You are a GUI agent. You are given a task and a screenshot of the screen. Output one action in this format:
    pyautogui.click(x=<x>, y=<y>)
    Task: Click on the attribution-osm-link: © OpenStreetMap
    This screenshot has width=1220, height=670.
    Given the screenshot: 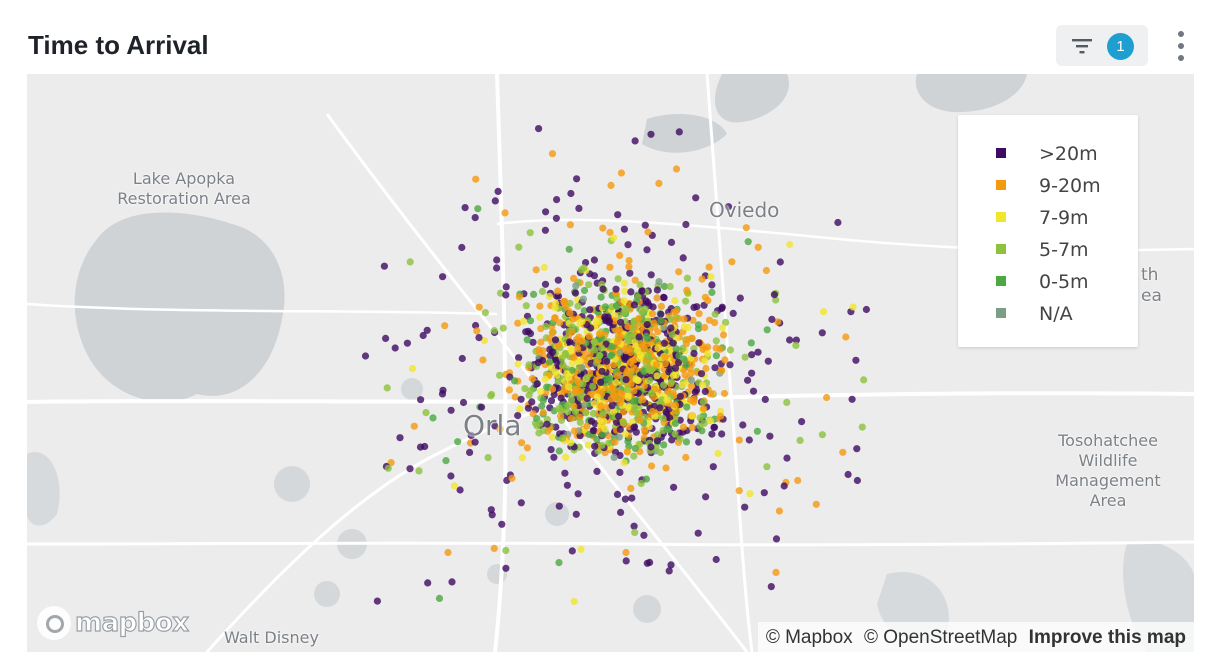 What is the action you would take?
    pyautogui.click(x=940, y=637)
    